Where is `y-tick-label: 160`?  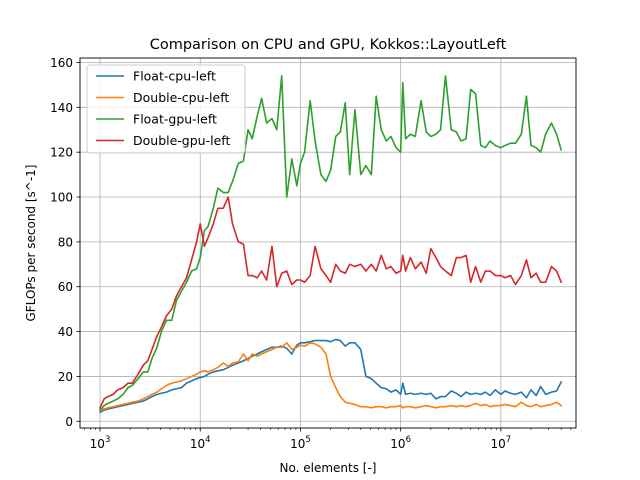 y-tick-label: 160 is located at coordinates (61, 63).